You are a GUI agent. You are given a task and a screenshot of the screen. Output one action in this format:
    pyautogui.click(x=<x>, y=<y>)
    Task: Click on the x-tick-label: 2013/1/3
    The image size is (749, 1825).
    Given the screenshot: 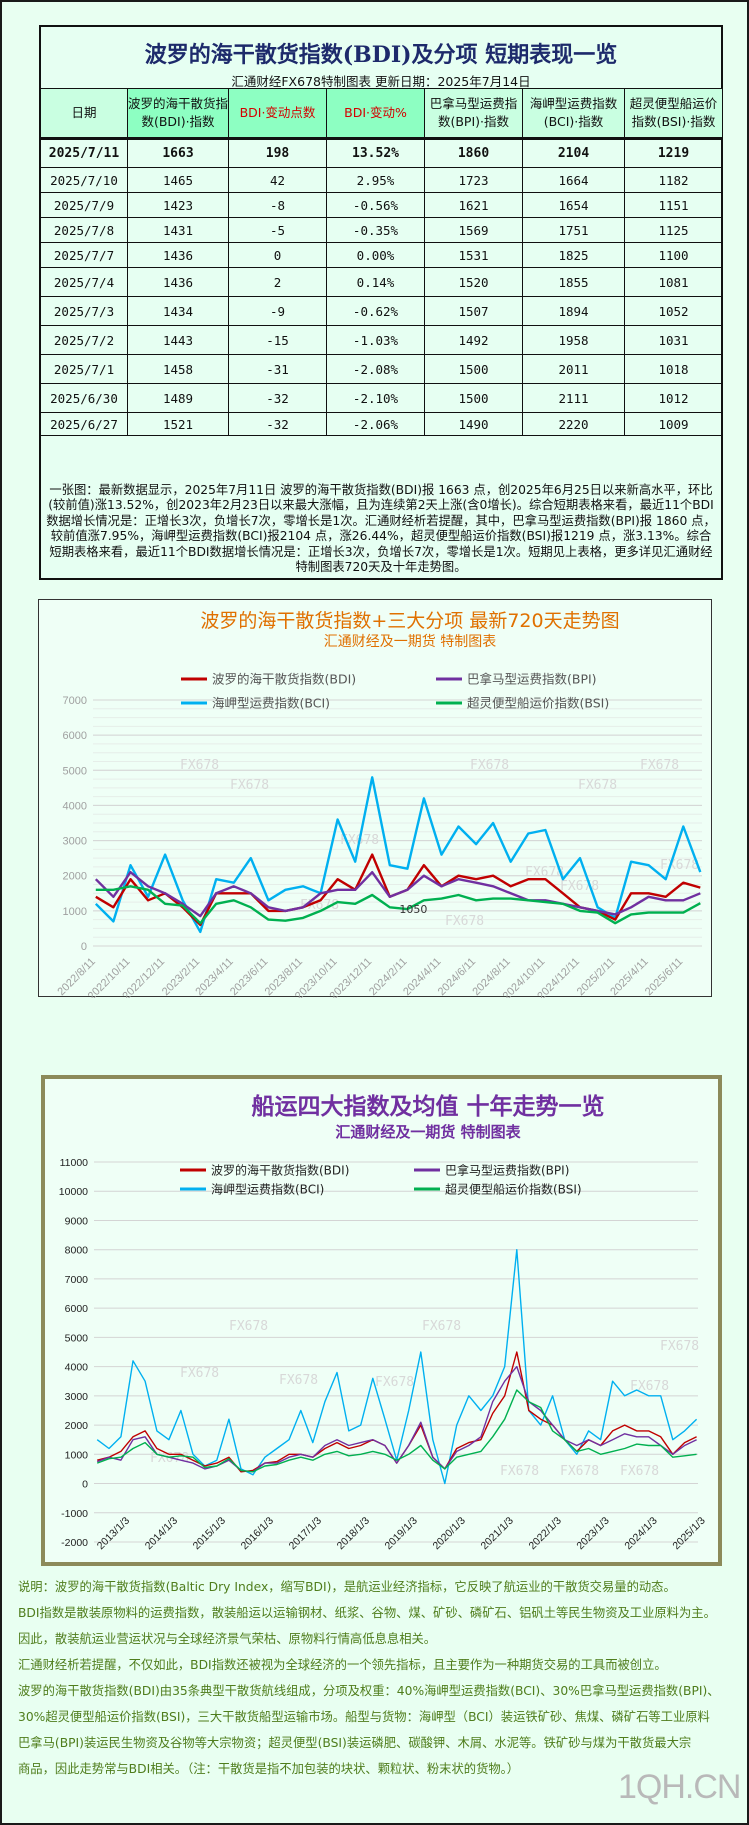 What is the action you would take?
    pyautogui.click(x=113, y=1533)
    